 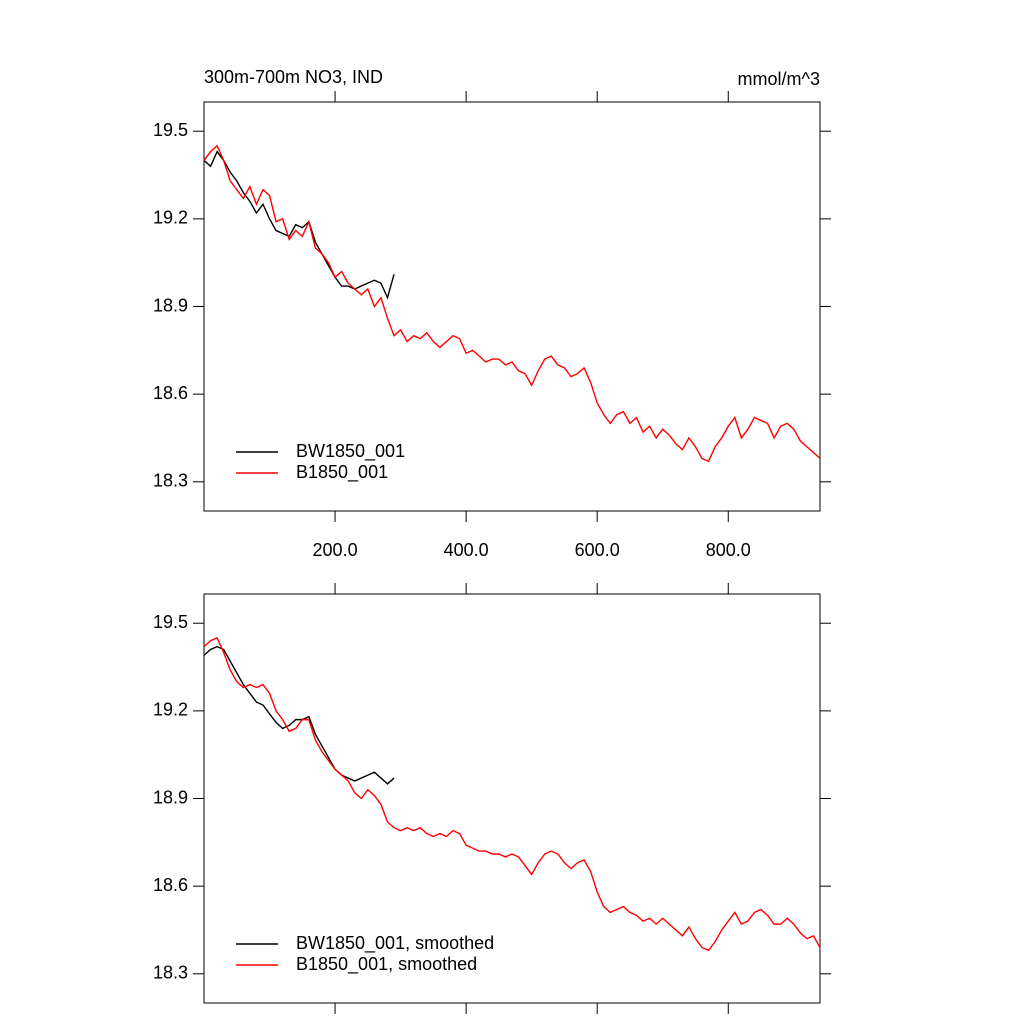 I want to click on legend-label: BW1850_001, smoothed, so click(x=395, y=943).